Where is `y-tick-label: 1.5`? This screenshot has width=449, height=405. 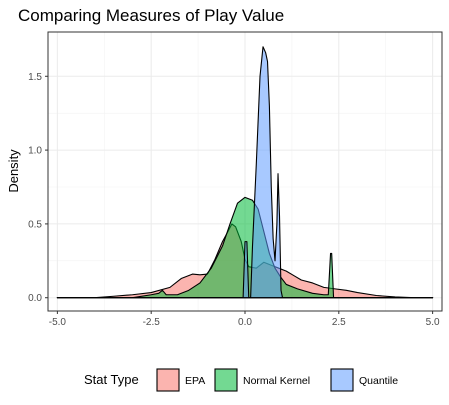
y-tick-label: 1.5 is located at coordinates (35, 77).